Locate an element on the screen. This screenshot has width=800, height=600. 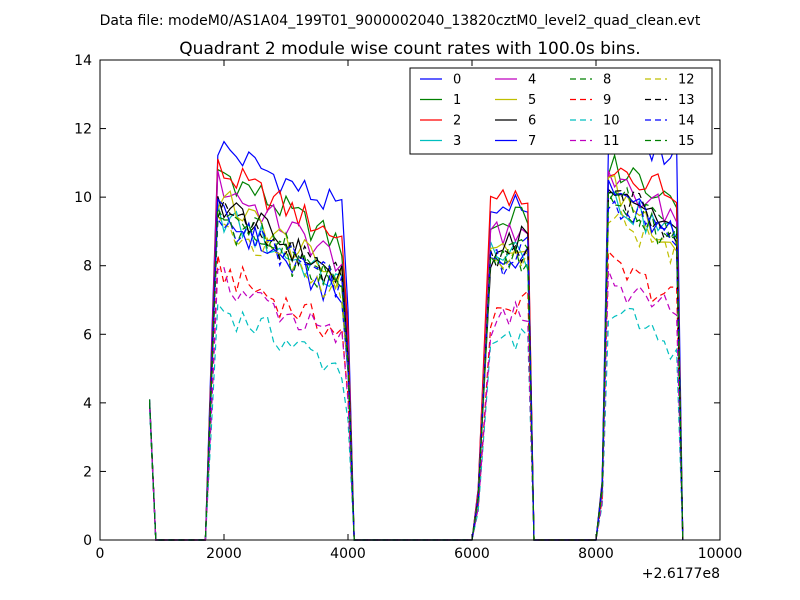
legend-label-1: 1 is located at coordinates (457, 100).